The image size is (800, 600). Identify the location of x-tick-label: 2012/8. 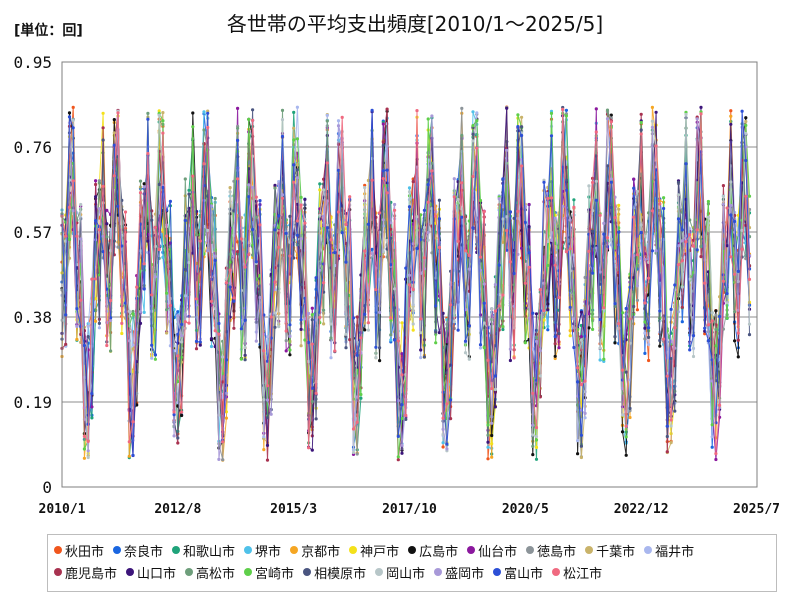
(177, 509).